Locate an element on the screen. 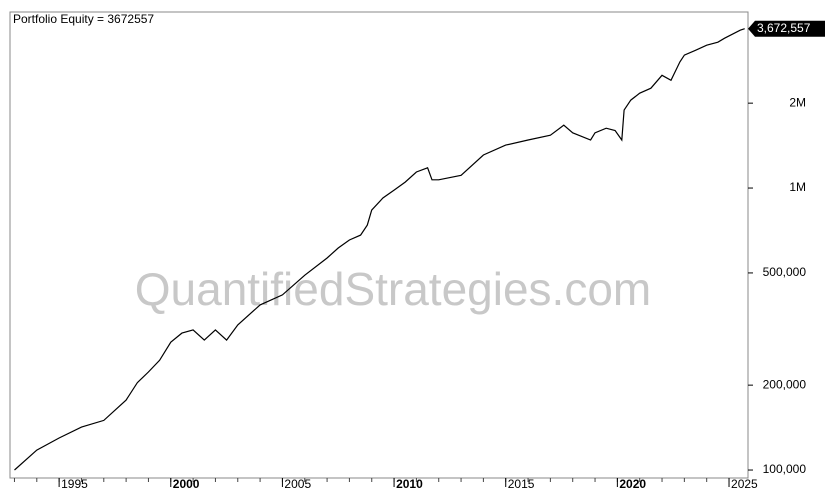 Image resolution: width=825 pixels, height=502 pixels. last-value-label: 3,672,557 is located at coordinates (784, 28).